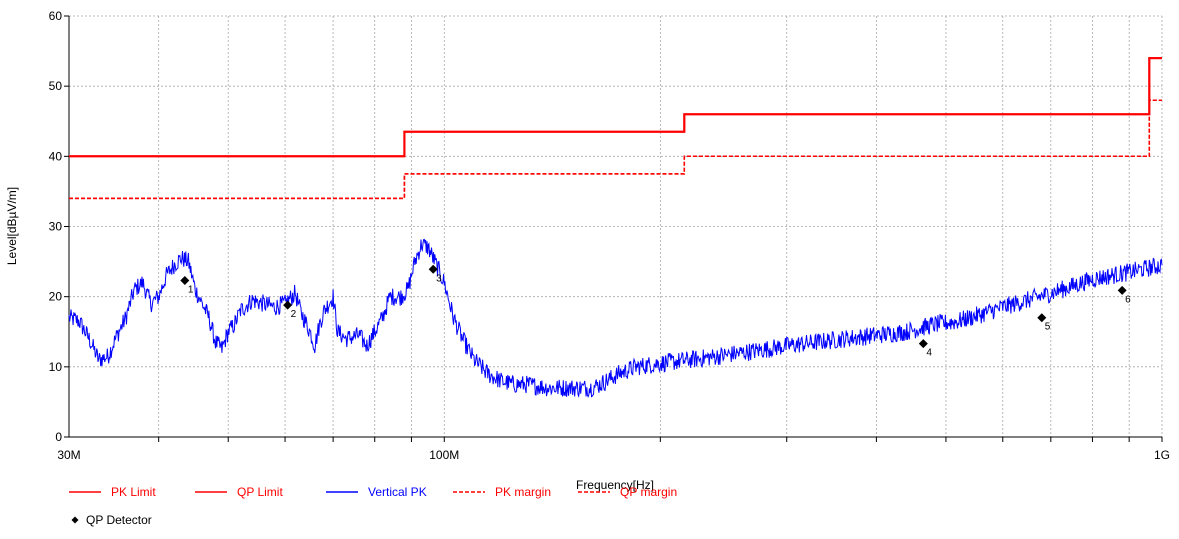 The height and width of the screenshot is (539, 1179). I want to click on legend-label-qp-detector: QP Detector, so click(119, 520).